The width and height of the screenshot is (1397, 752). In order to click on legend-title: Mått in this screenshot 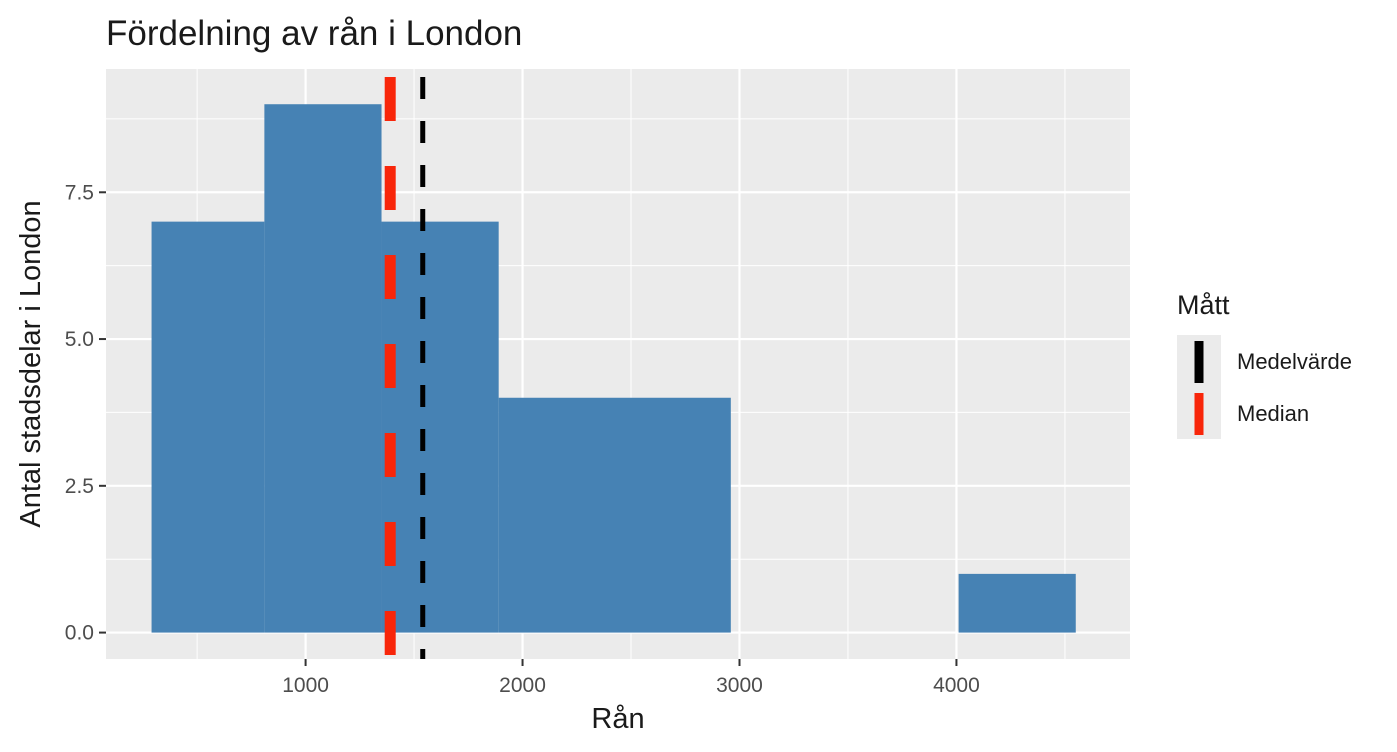, I will do `click(1203, 305)`.